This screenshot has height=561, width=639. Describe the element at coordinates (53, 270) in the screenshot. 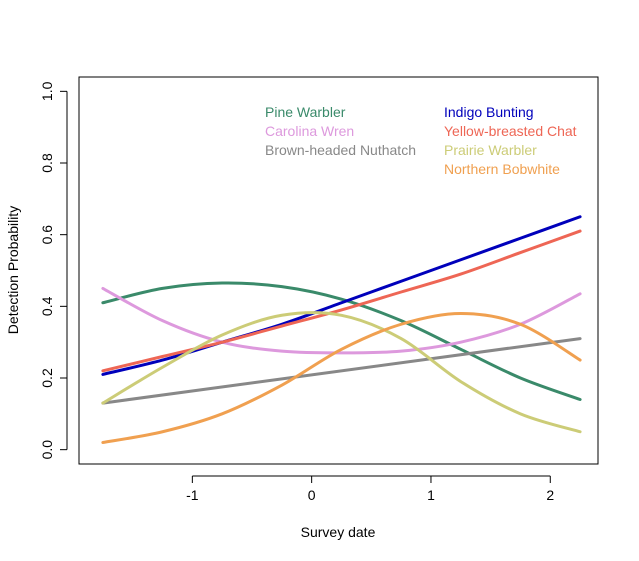

I see `y-axis: 0.0 0.2 0.4 0.6 0.8 1.0` at that location.